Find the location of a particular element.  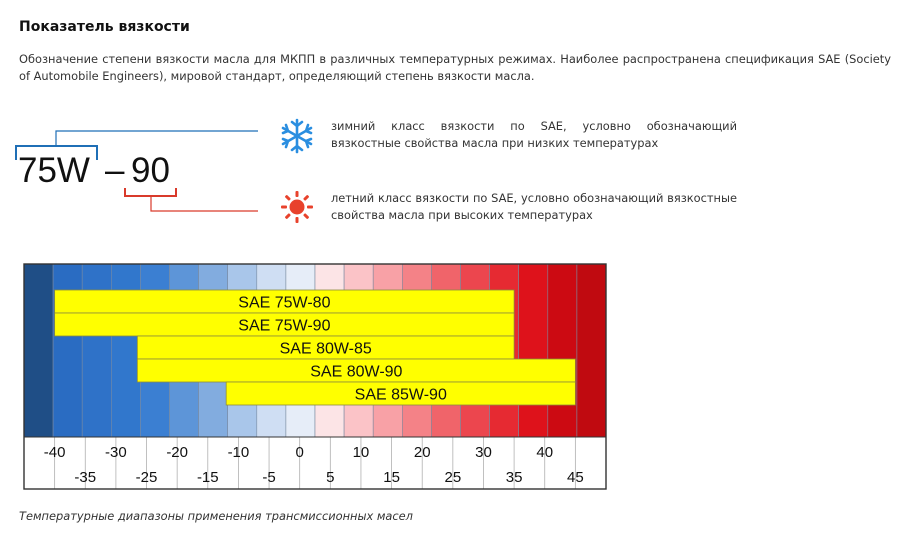

upper-tick-label: 30 is located at coordinates (483, 452).